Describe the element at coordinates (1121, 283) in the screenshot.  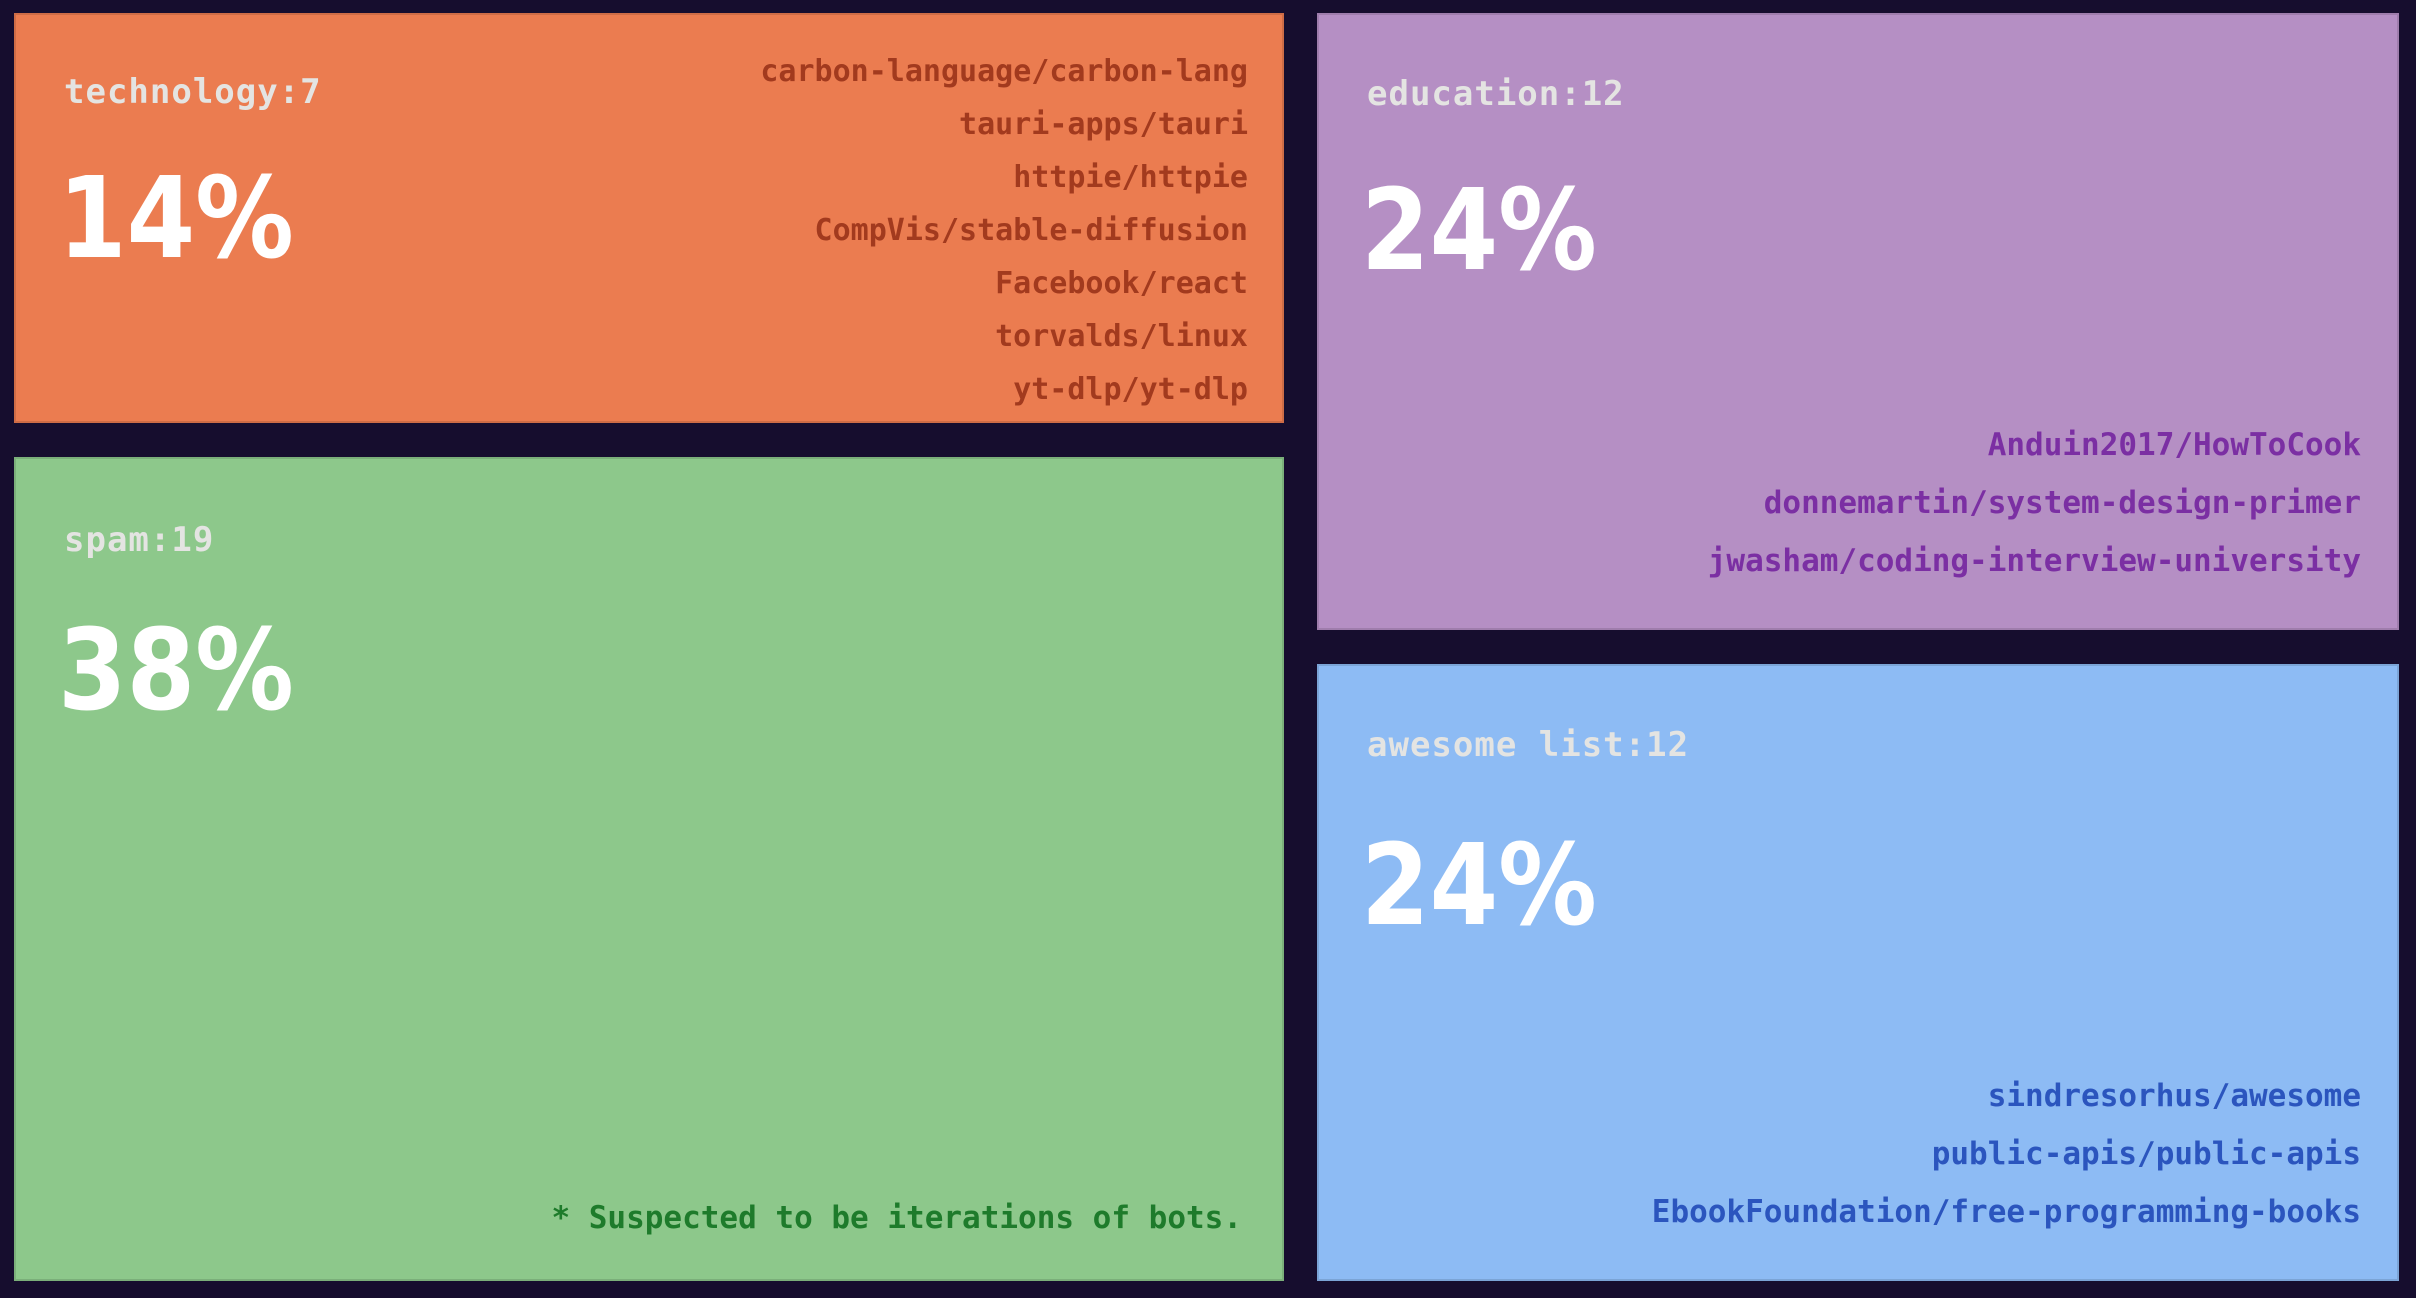
I see `repo-name: Facebook/react` at that location.